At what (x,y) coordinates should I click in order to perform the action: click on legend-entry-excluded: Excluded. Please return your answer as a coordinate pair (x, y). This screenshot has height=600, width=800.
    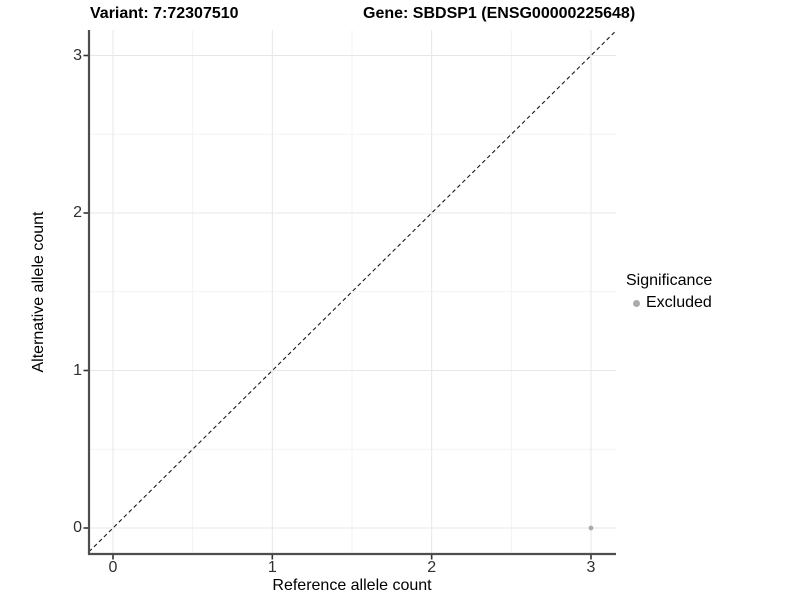
    Looking at the image, I should click on (669, 303).